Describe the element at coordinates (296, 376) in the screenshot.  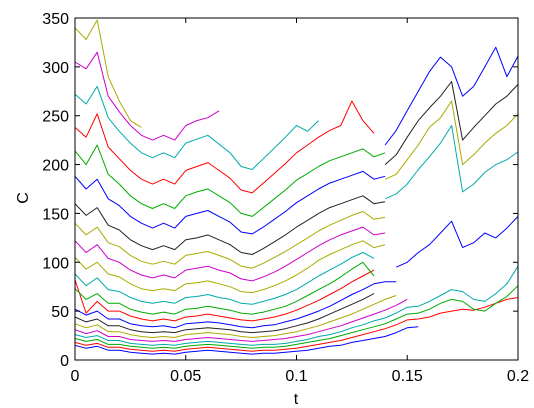
I see `x-tick-label: 0.1` at that location.